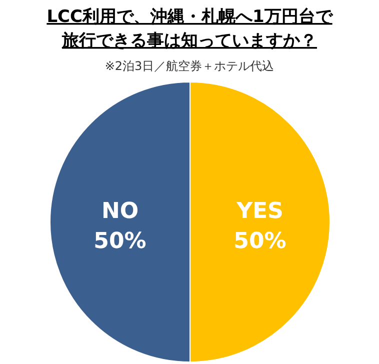  Describe the element at coordinates (189, 66) in the screenshot. I see `chart-subtitle: ※2泊3日／航空券＋ホテル代込` at that location.